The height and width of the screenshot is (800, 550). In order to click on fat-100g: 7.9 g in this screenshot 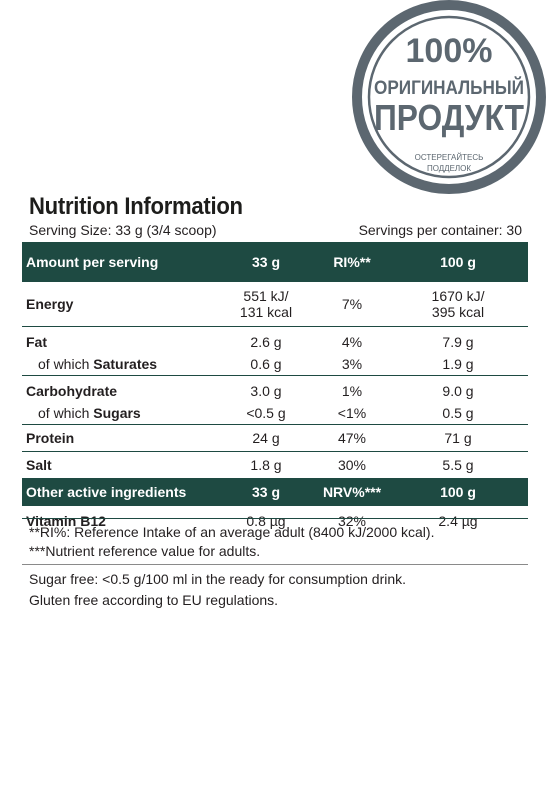, I will do `click(458, 342)`.